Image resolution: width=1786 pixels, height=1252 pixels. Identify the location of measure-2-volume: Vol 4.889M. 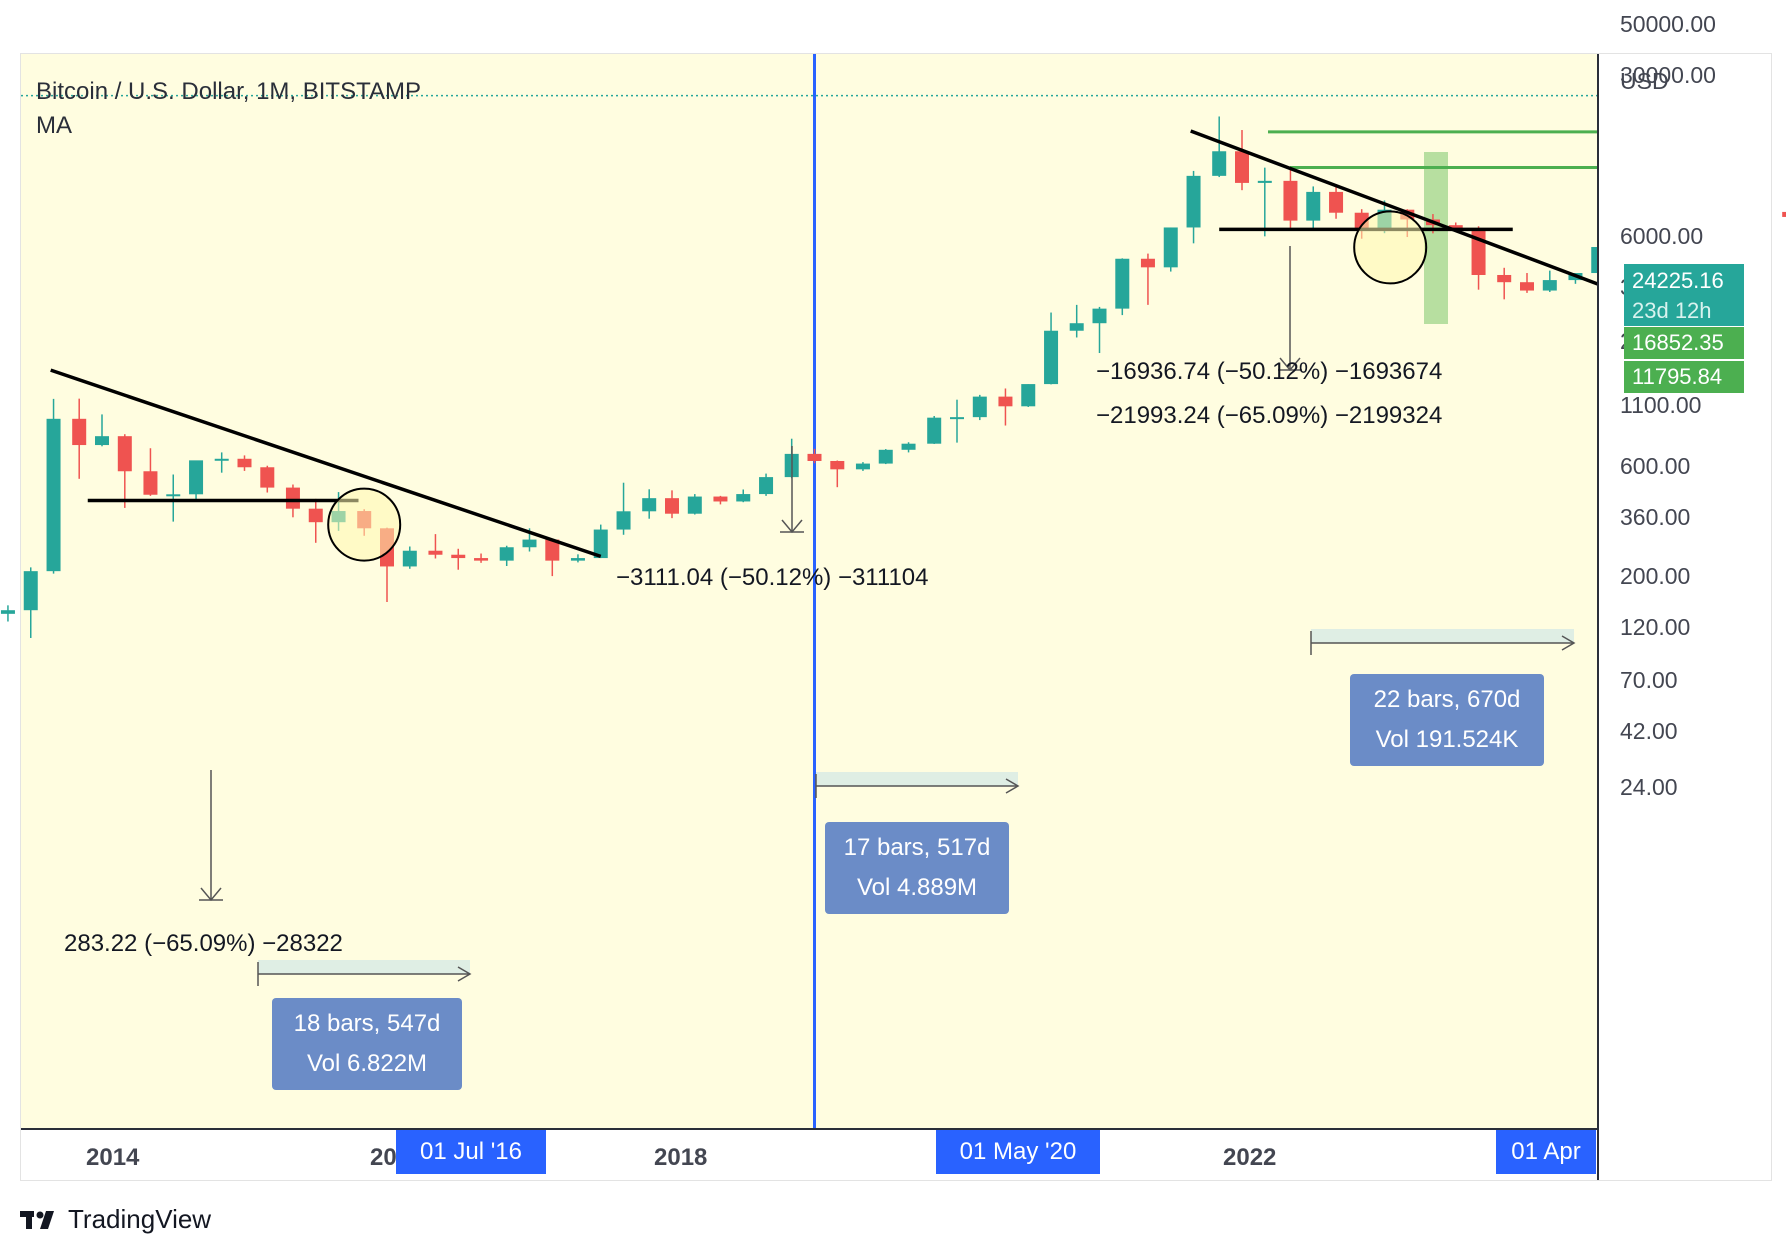
(917, 887).